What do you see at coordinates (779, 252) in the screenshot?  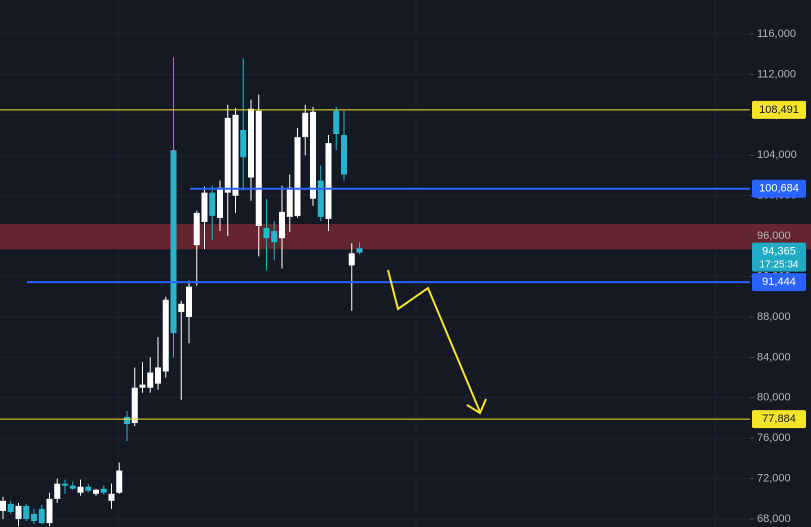 I see `last-price-label: 94,365` at bounding box center [779, 252].